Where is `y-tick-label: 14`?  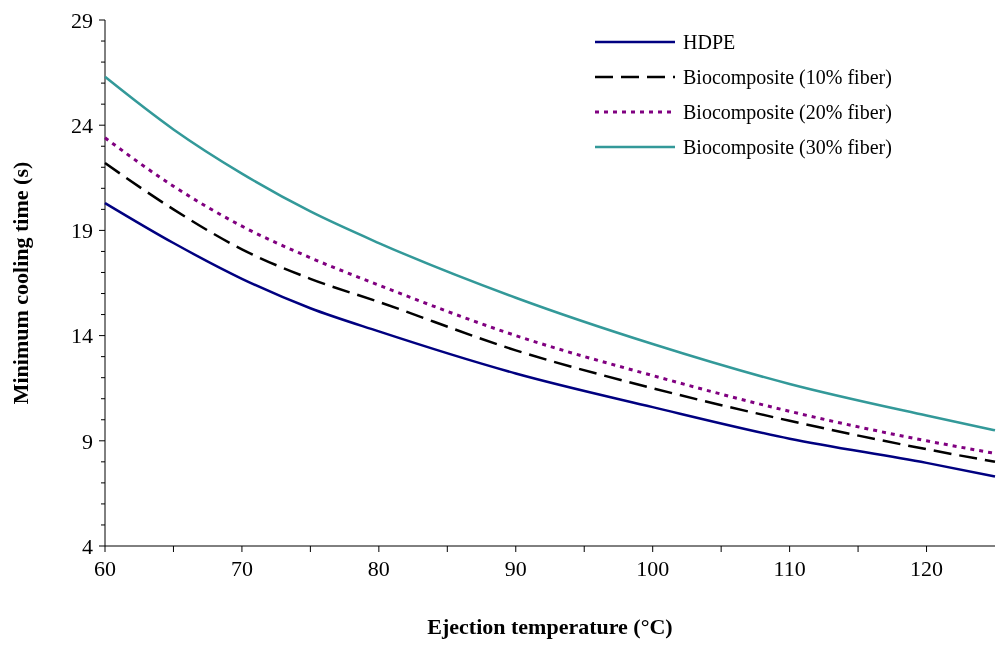 y-tick-label: 14 is located at coordinates (82, 336).